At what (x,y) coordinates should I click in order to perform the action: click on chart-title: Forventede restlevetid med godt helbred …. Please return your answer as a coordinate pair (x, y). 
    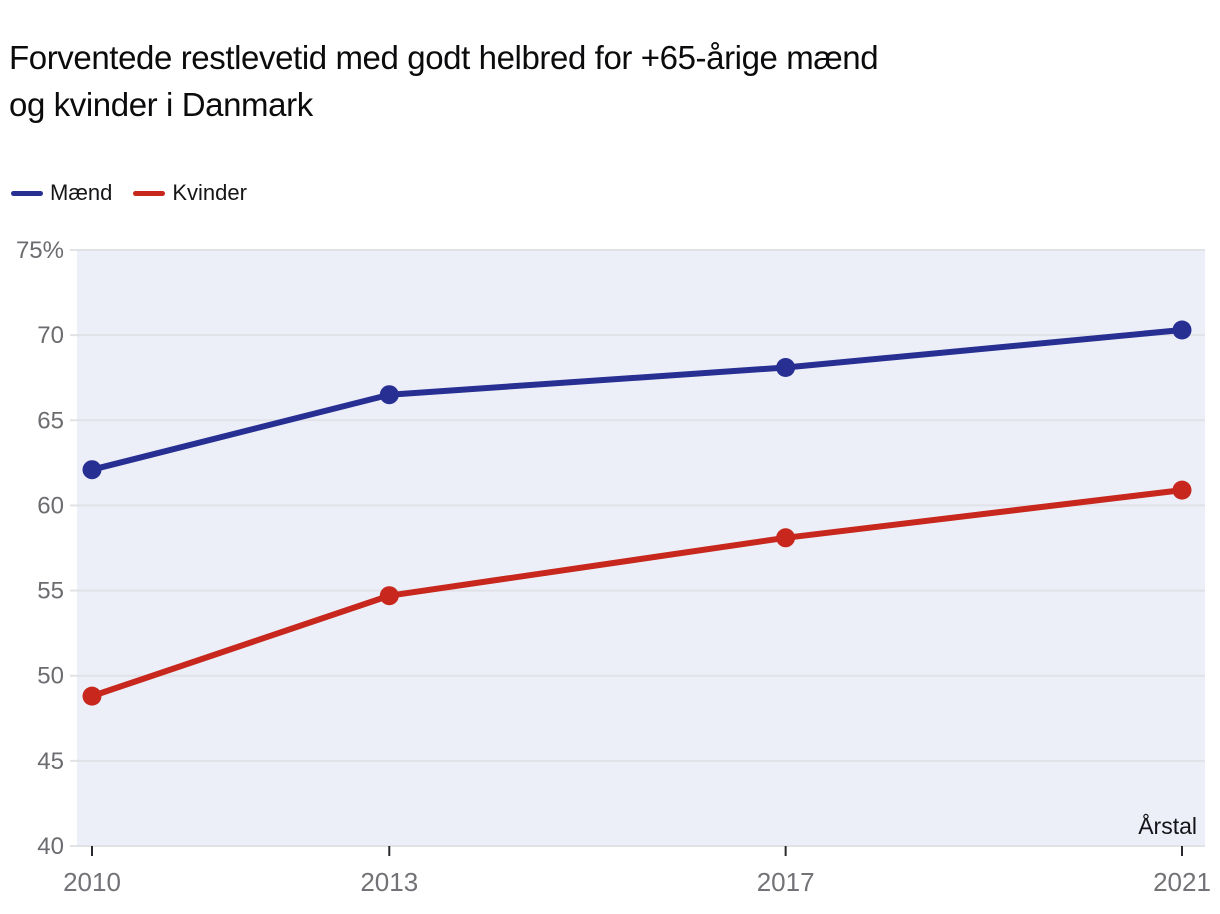
    Looking at the image, I should click on (444, 81).